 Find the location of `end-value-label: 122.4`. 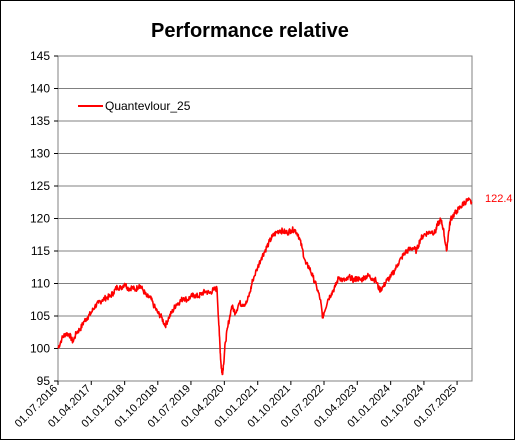

end-value-label: 122.4 is located at coordinates (499, 199).